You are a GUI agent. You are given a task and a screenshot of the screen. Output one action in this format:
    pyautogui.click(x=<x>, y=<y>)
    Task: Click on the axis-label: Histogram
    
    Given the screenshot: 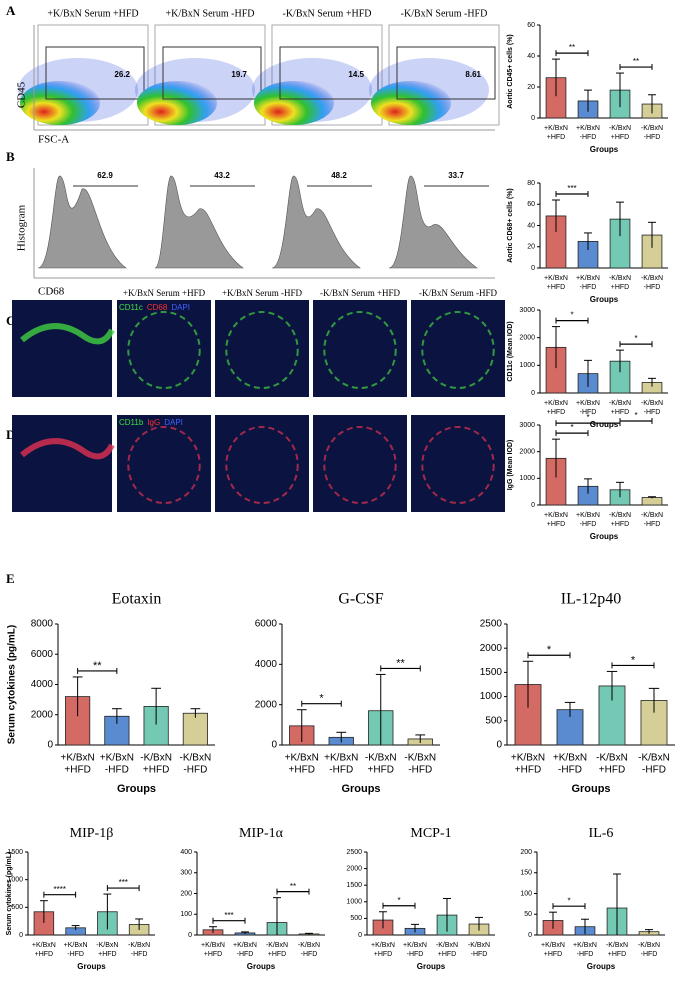 What is the action you would take?
    pyautogui.click(x=22, y=227)
    